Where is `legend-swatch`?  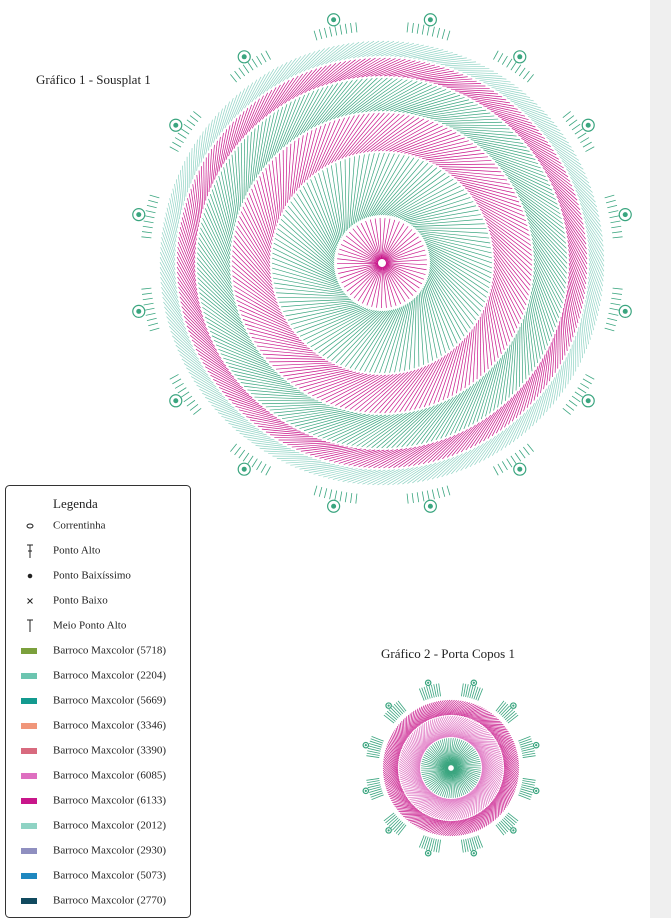 legend-swatch is located at coordinates (29, 726).